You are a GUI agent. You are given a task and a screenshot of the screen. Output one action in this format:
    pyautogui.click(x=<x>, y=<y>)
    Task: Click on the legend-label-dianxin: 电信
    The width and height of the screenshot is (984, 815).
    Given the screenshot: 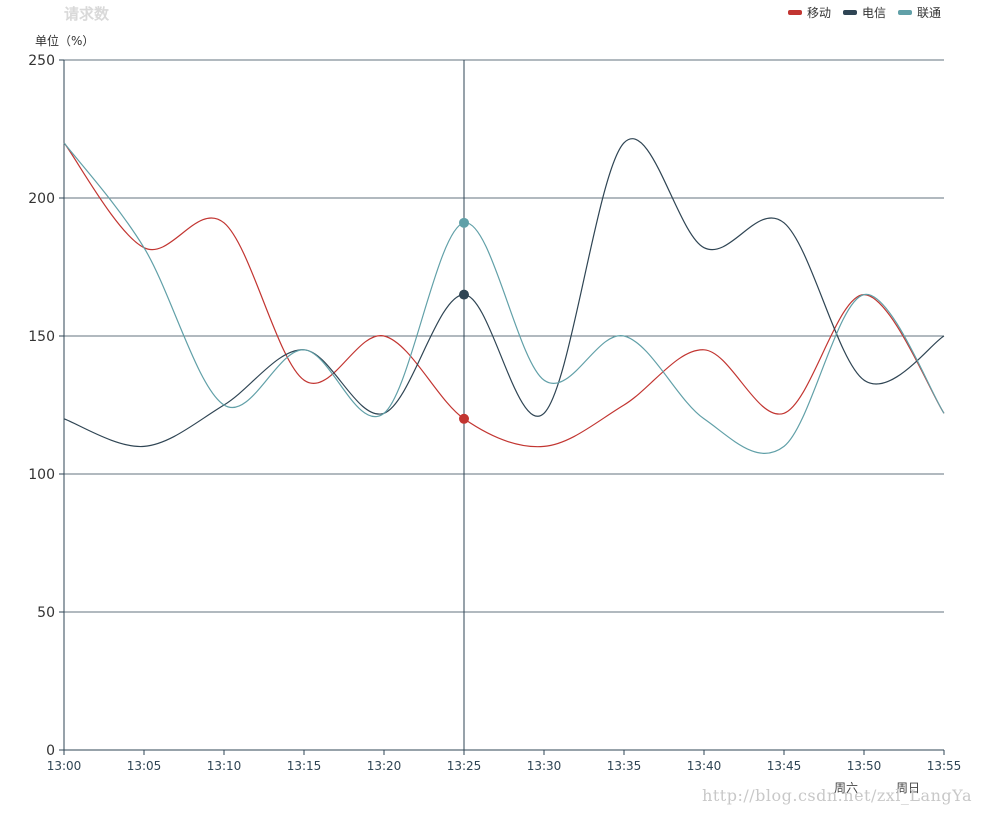 What is the action you would take?
    pyautogui.click(x=873, y=13)
    